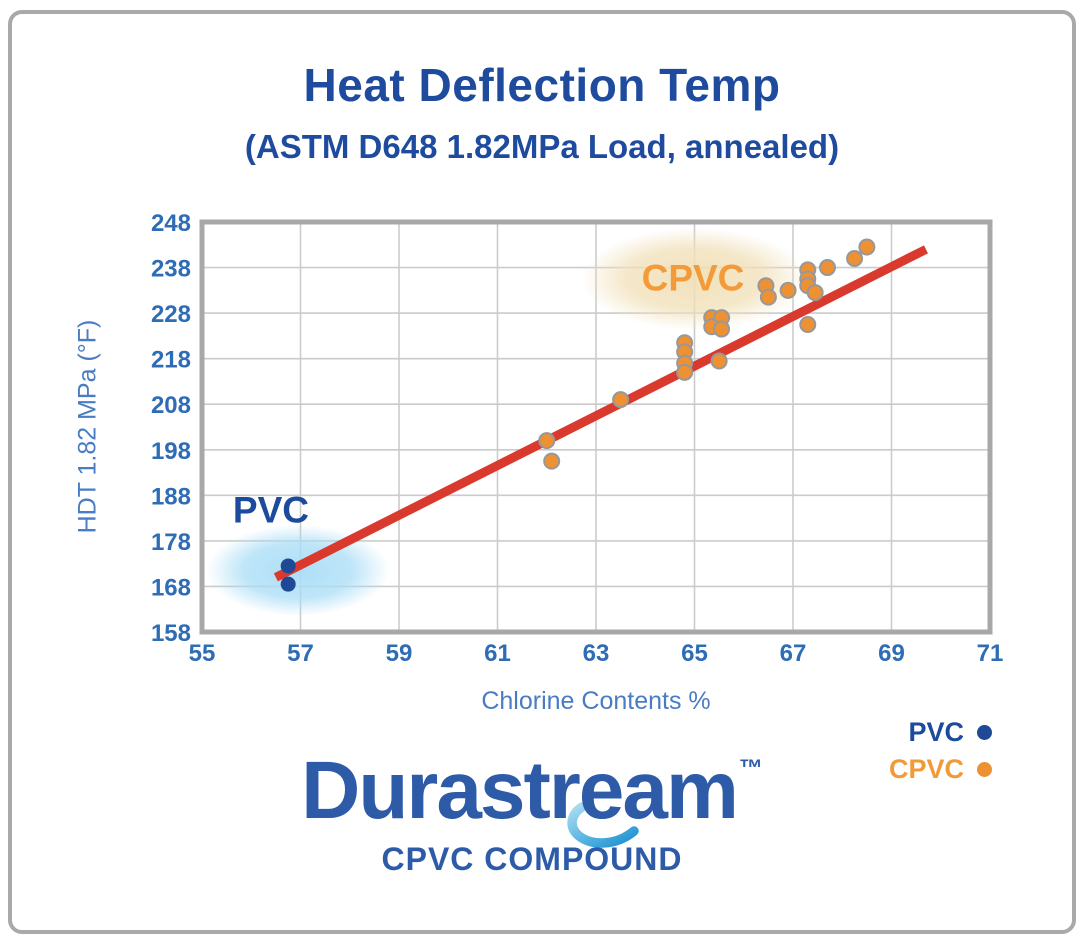  What do you see at coordinates (171, 314) in the screenshot?
I see `y-tick-label: 228` at bounding box center [171, 314].